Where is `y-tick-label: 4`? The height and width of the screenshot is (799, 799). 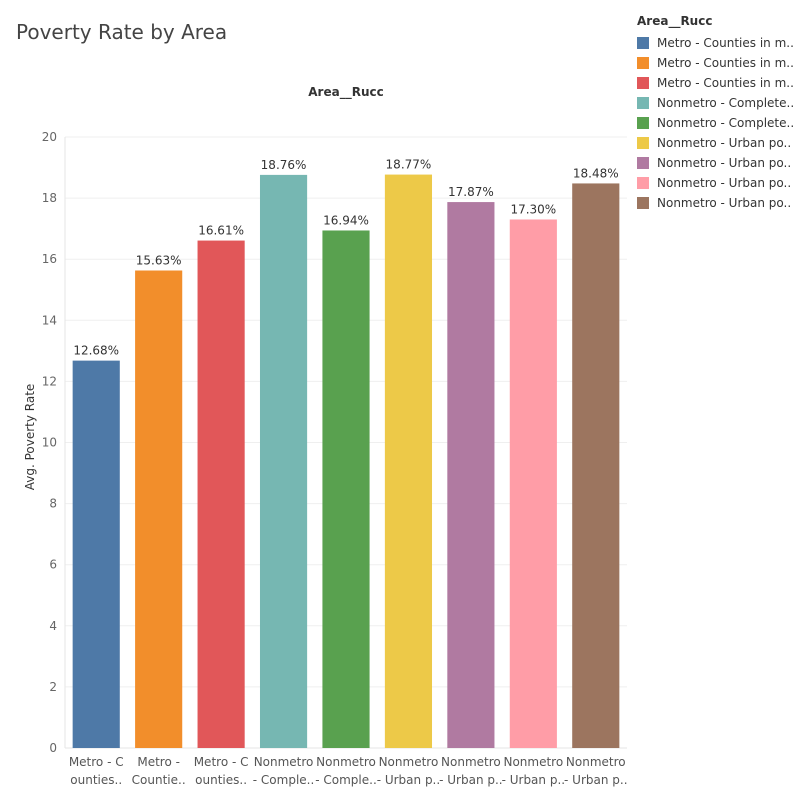
y-tick-label: 4 is located at coordinates (53, 626).